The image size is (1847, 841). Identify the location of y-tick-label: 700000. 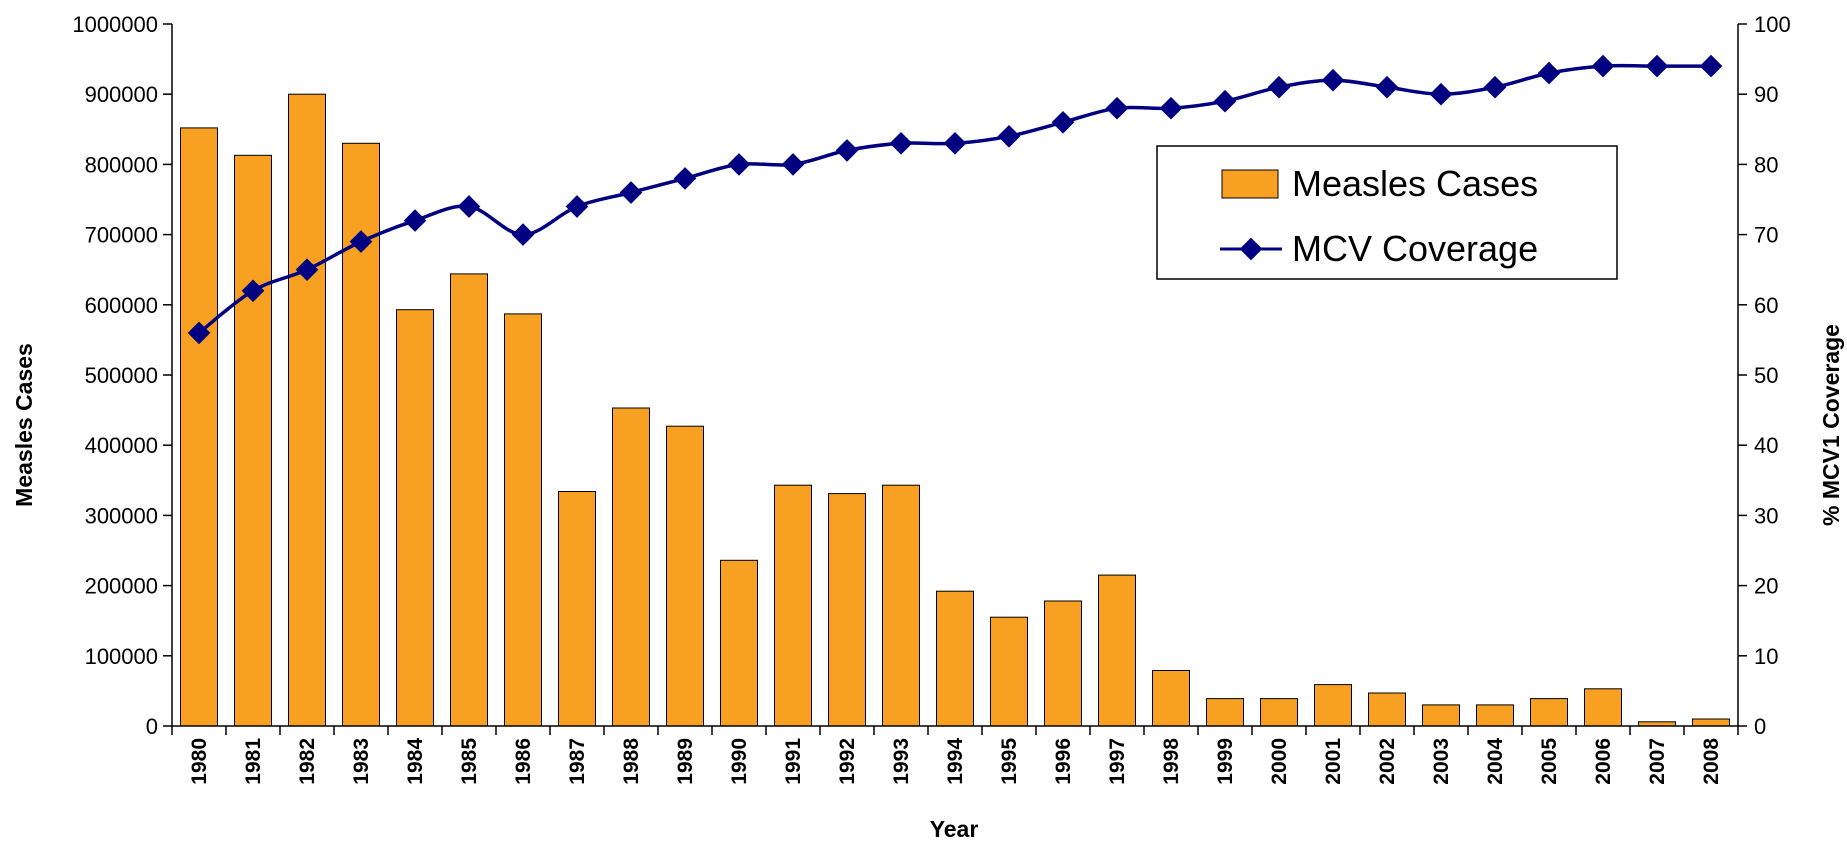
(121, 235).